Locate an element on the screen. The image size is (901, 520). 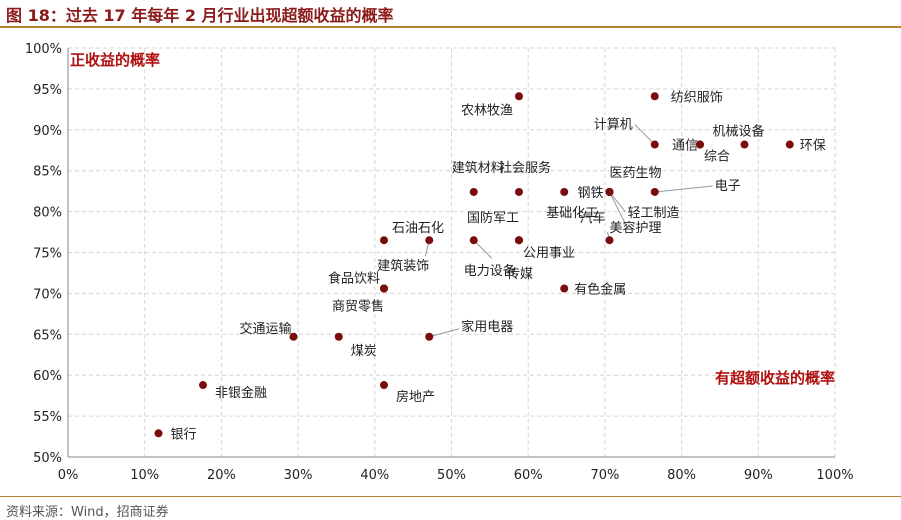
data-label: 商贸零售 is located at coordinates (358, 306).